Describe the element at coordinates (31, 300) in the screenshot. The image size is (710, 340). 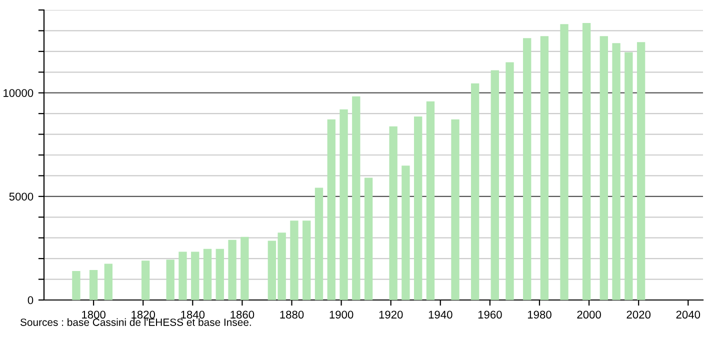
I see `y-tick-label: 0` at that location.